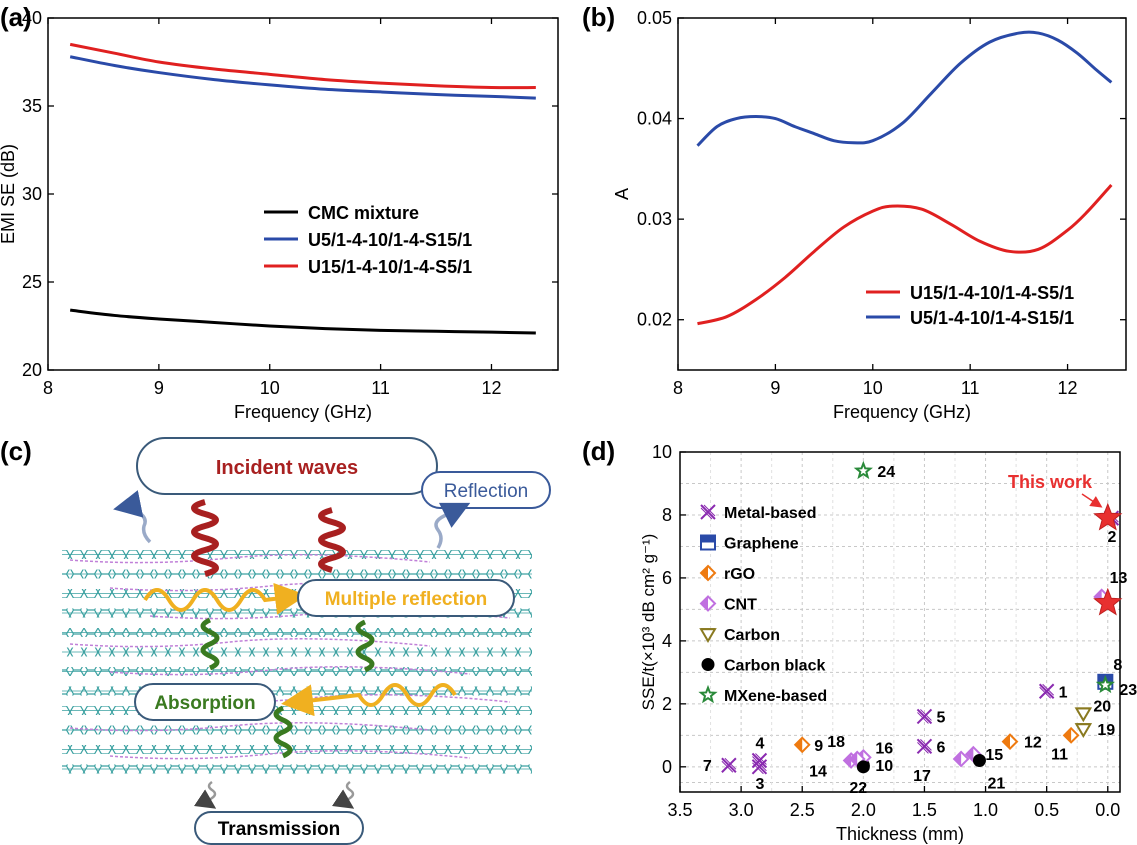  I want to click on reflection-label: Reflection, so click(486, 491).